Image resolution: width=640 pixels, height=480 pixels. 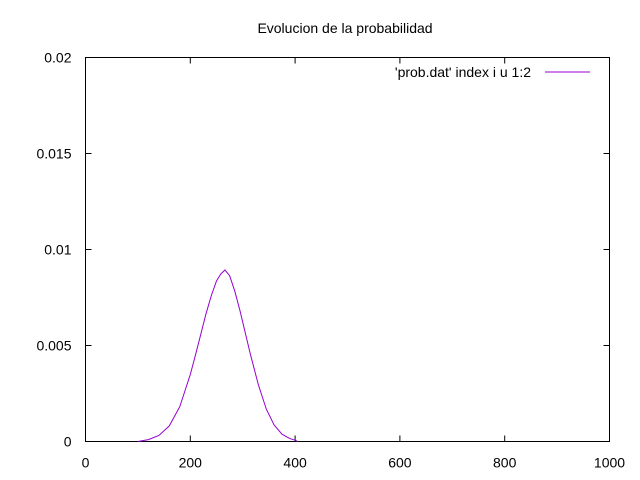 I want to click on series-layer, so click(x=217, y=355).